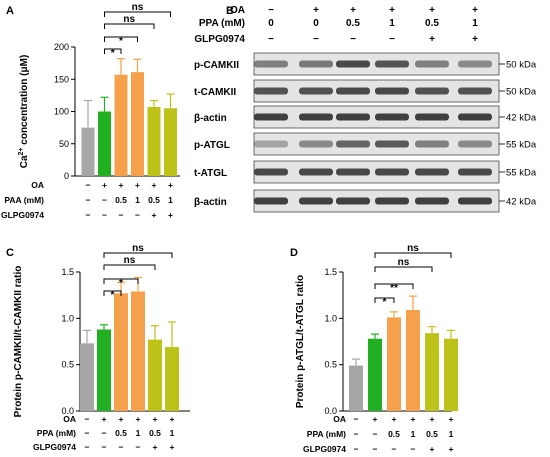 Image resolution: width=550 pixels, height=457 pixels. I want to click on panel-letter-a: A, so click(10, 11).